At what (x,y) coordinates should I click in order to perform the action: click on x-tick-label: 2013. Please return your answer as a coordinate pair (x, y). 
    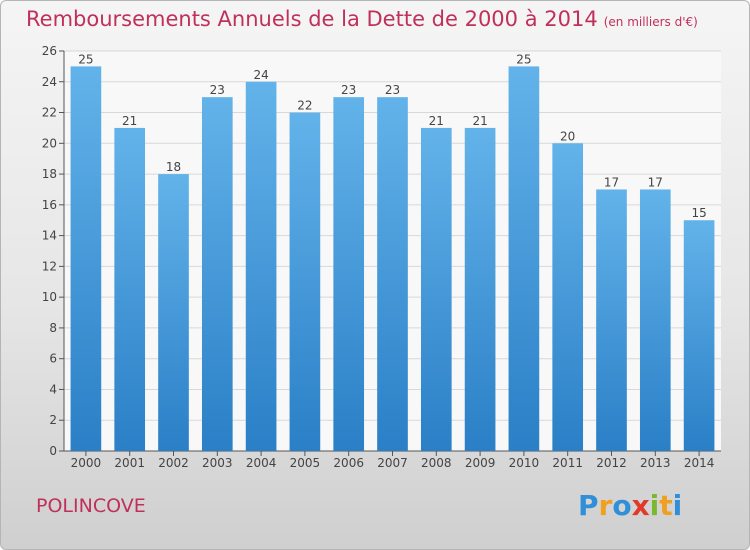
    Looking at the image, I should click on (655, 463).